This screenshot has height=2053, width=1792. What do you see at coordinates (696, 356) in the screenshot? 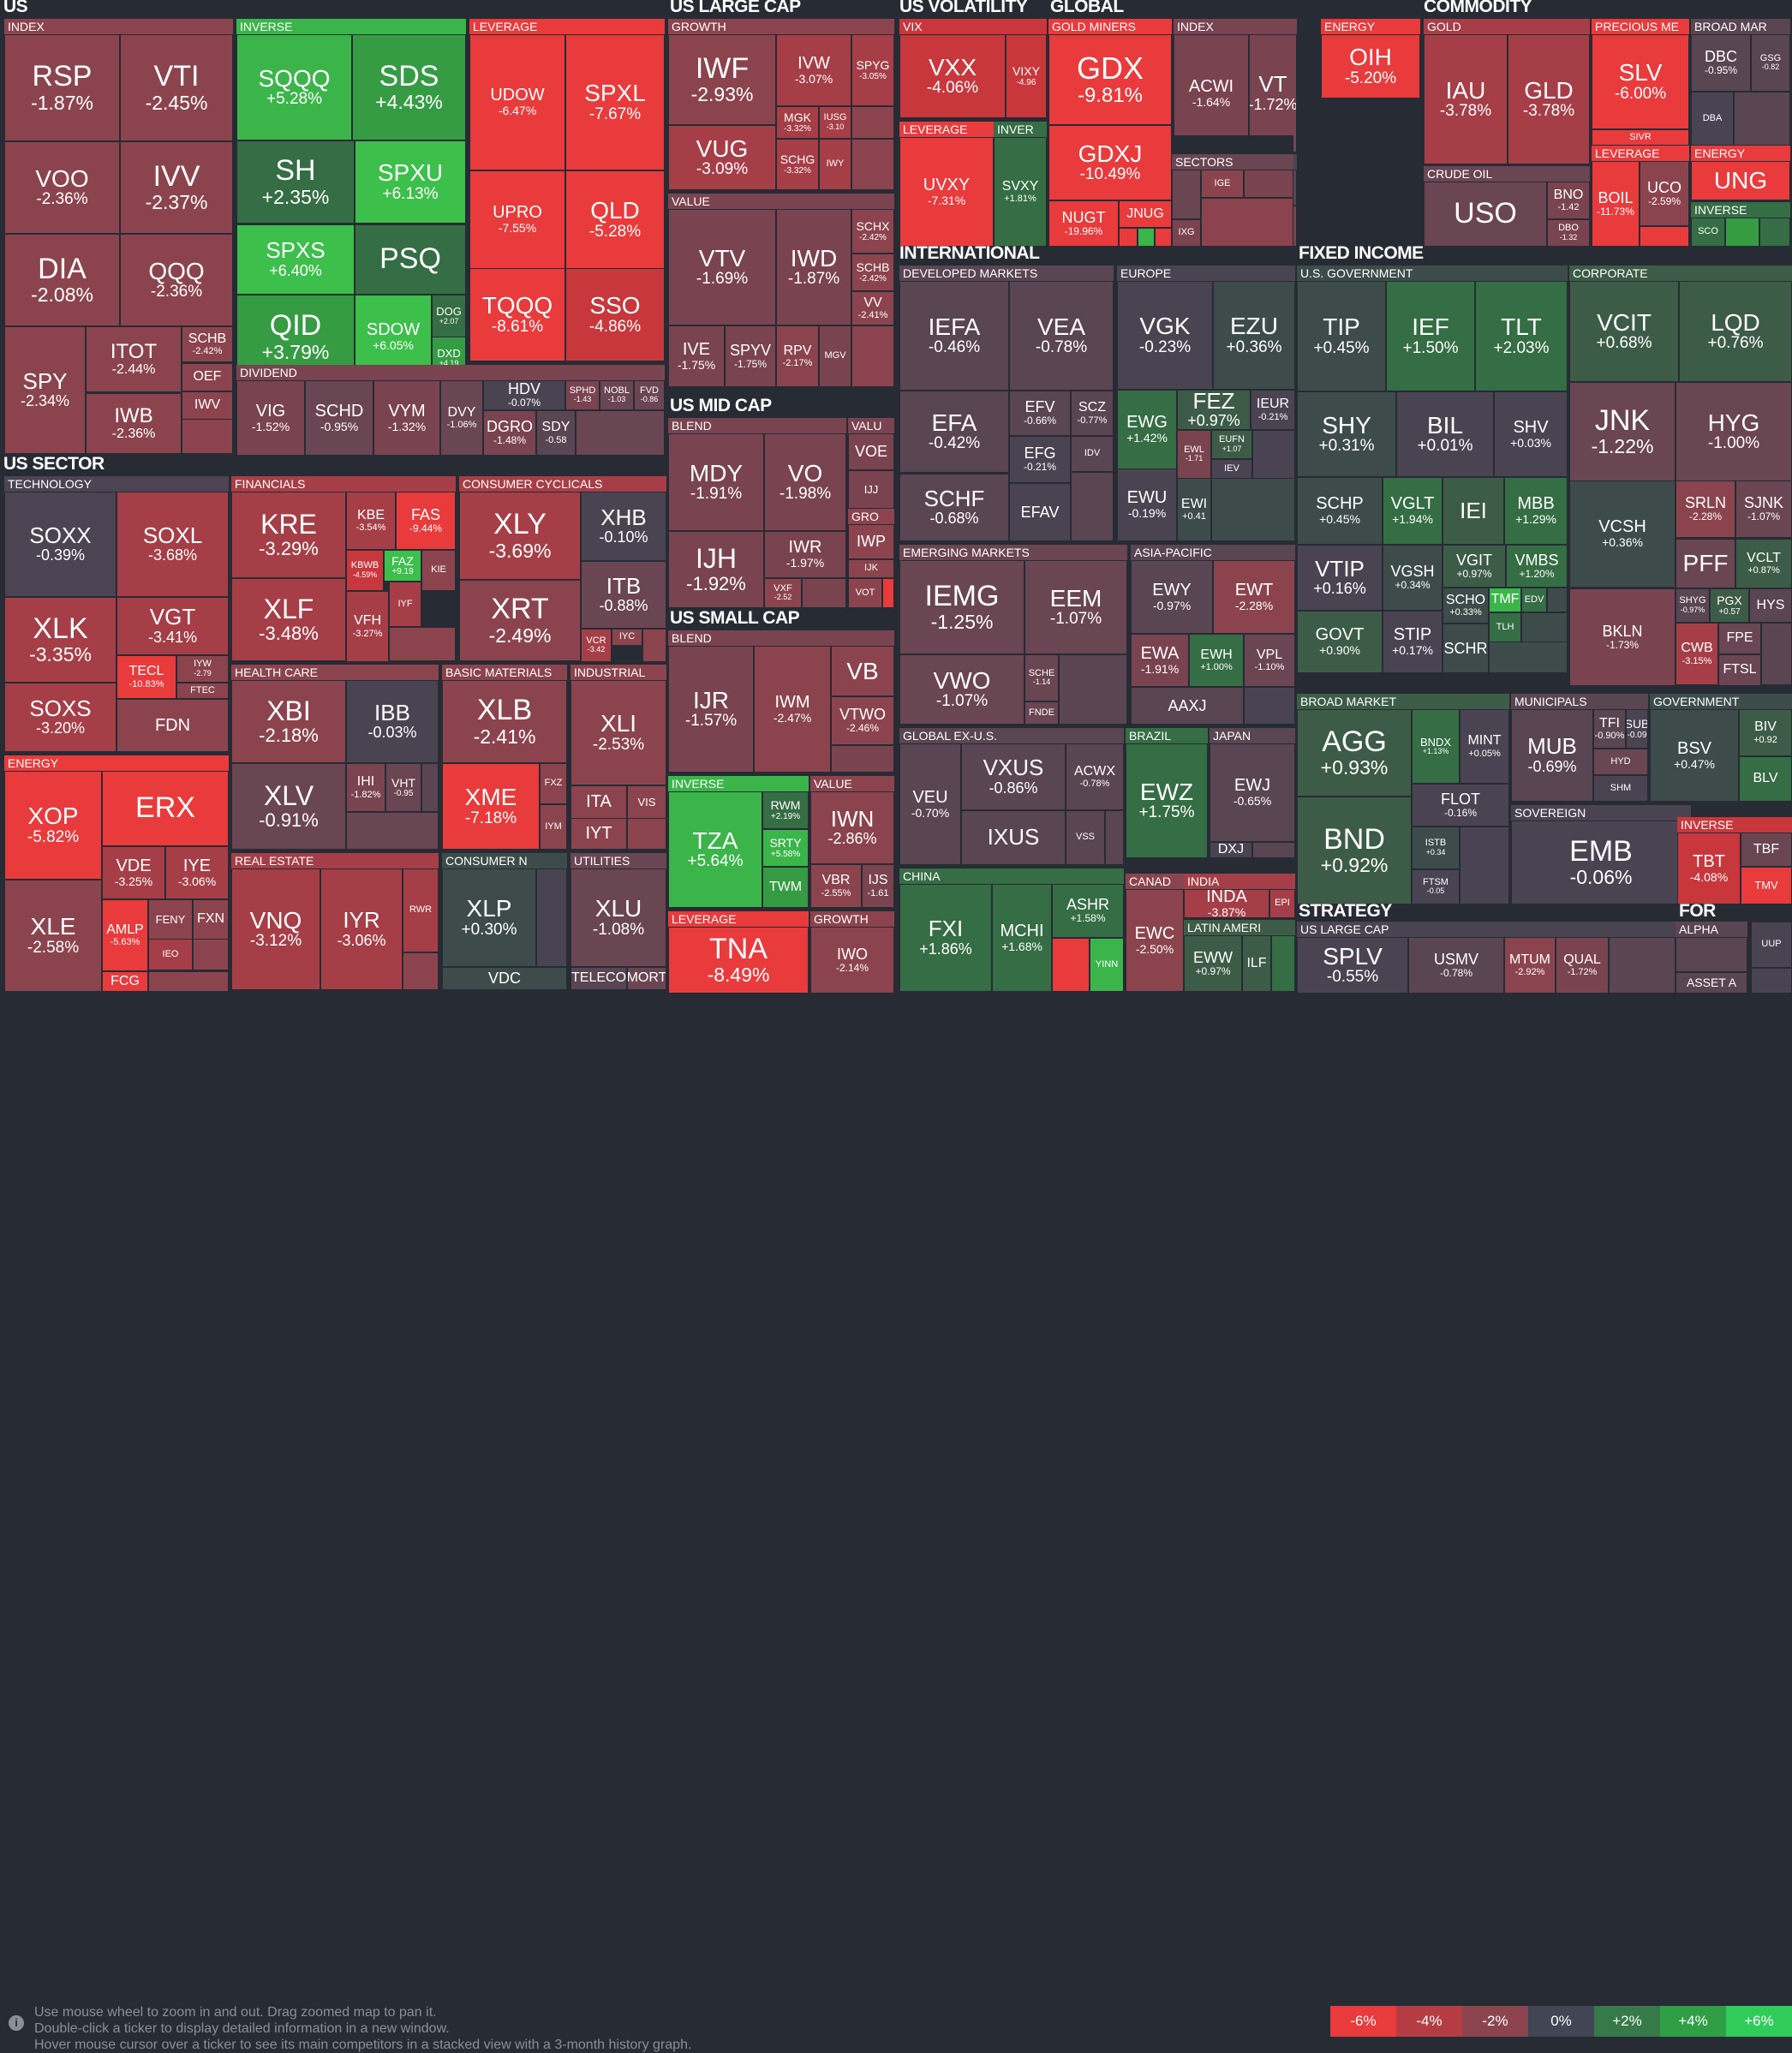
I see `ticker-tile-ive: IVE -1.75%` at bounding box center [696, 356].